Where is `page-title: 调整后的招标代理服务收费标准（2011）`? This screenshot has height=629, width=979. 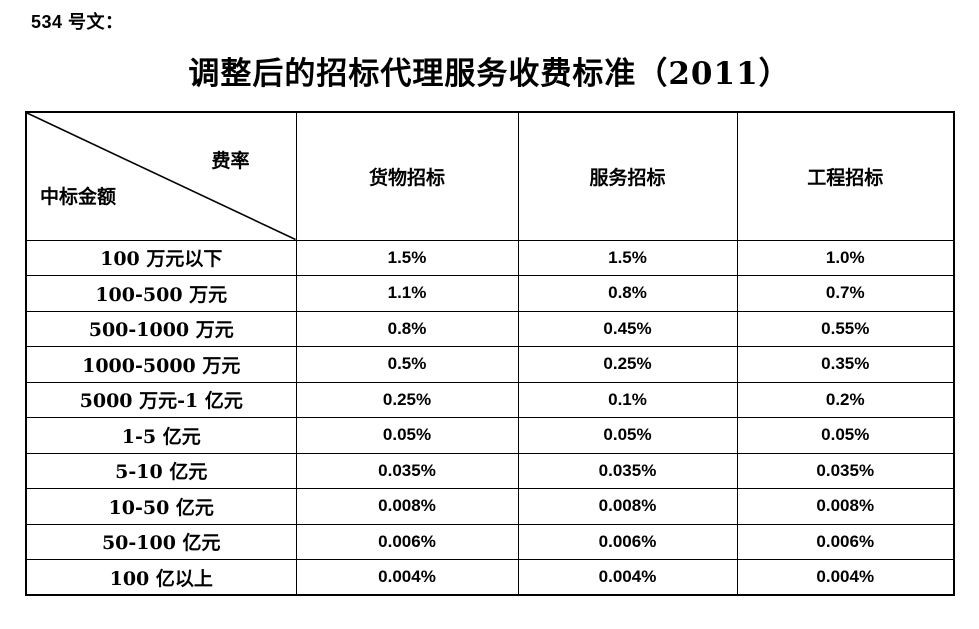
page-title: 调整后的招标代理服务收费标准（2011） is located at coordinates (489, 74).